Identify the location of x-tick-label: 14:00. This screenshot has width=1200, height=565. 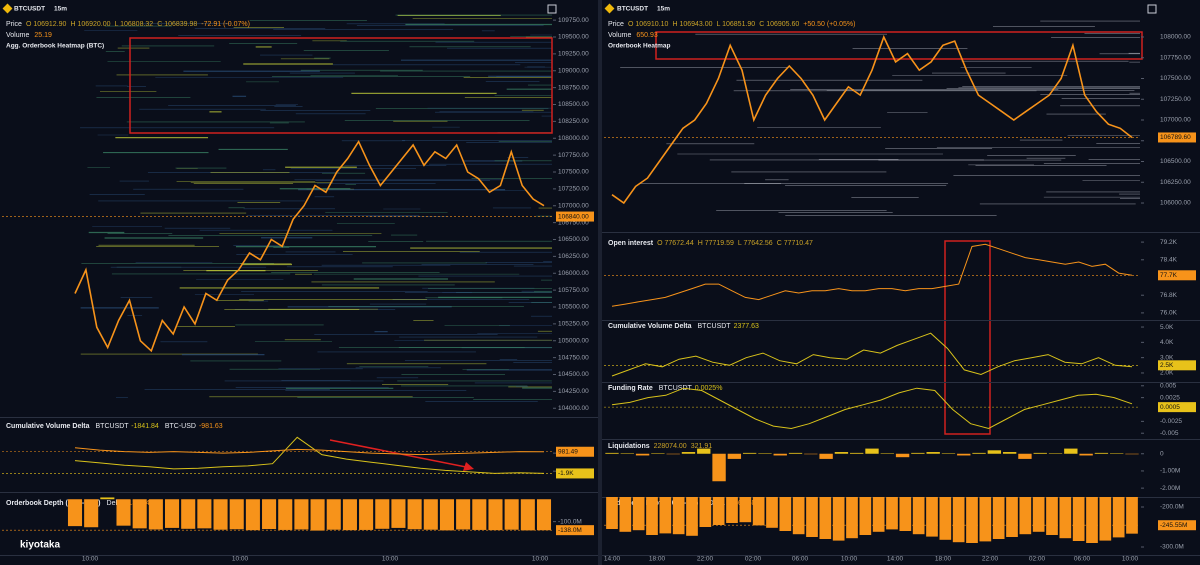
(612, 559).